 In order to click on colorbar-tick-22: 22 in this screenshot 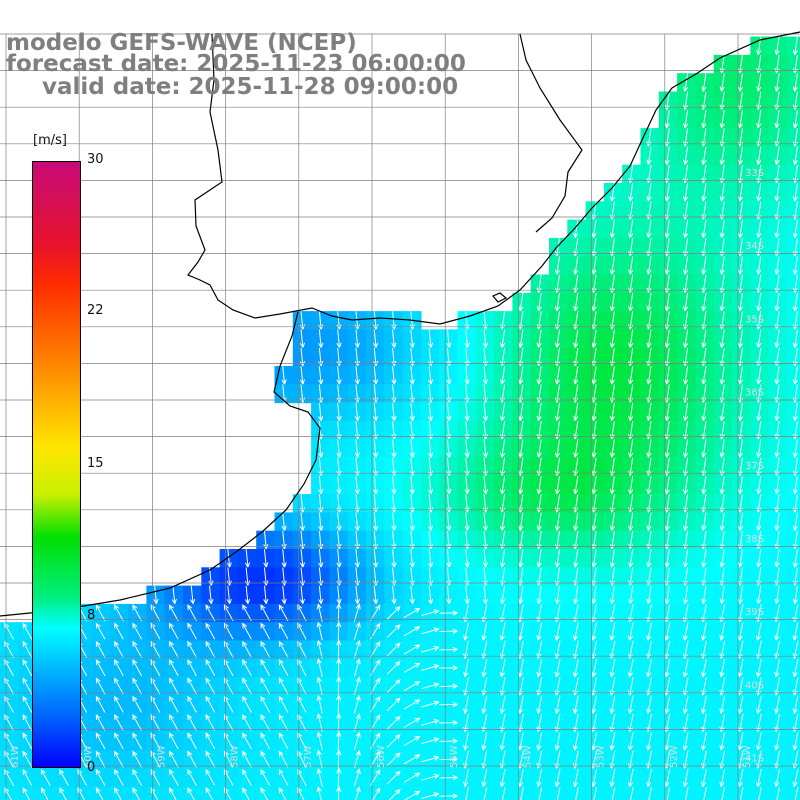, I will do `click(95, 310)`.